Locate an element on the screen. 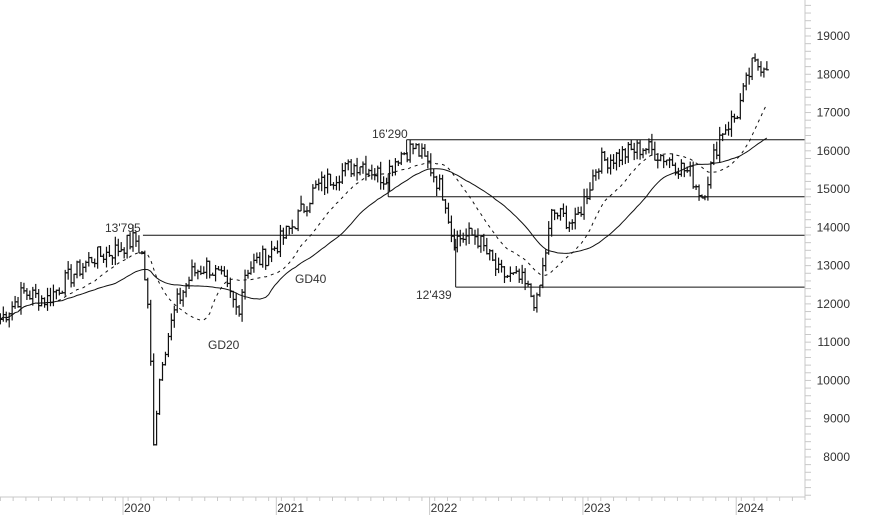 This screenshot has height=515, width=874. x-tick-label: 2020 is located at coordinates (137, 508).